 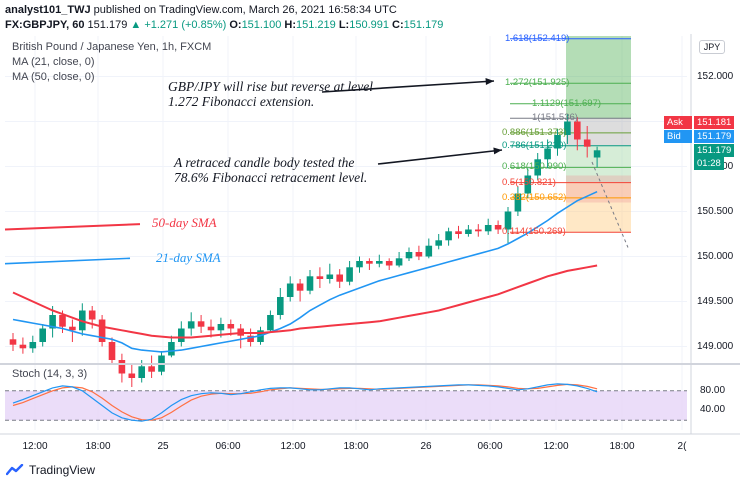 What do you see at coordinates (678, 136) in the screenshot?
I see `bid-tag: Bid` at bounding box center [678, 136].